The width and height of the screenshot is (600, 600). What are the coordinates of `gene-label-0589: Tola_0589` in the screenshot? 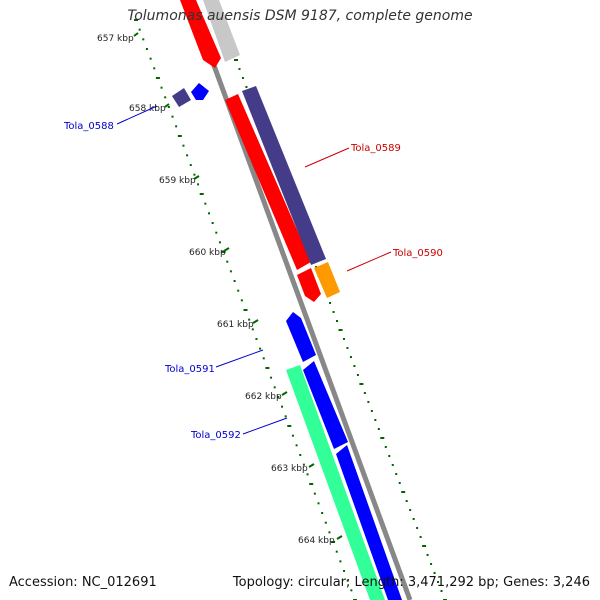 It's located at (375, 148).